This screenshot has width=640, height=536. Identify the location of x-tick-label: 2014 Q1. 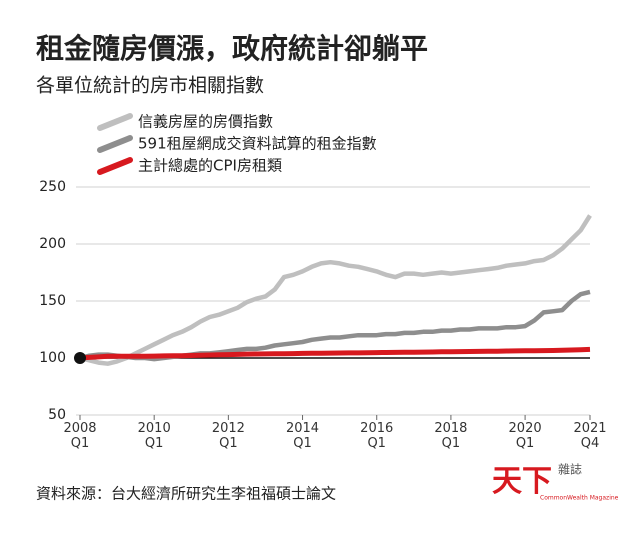
(302, 436).